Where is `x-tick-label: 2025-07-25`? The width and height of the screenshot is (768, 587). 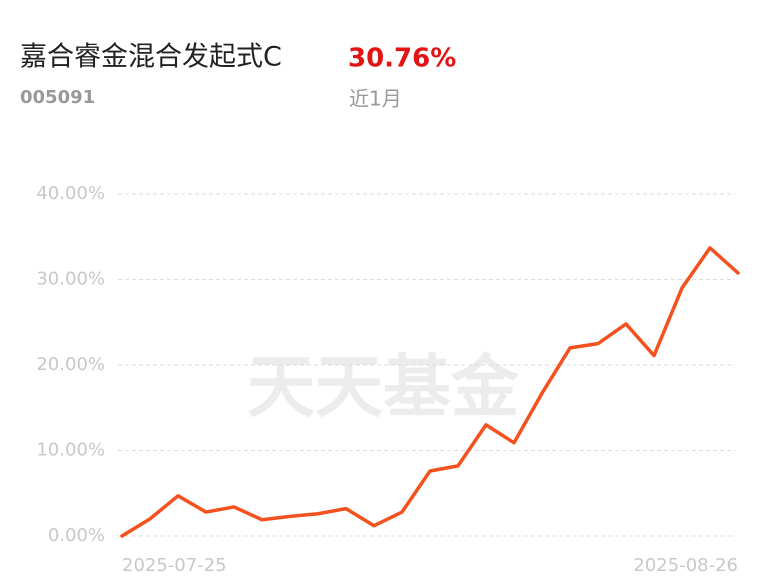 x-tick-label: 2025-07-25 is located at coordinates (174, 565).